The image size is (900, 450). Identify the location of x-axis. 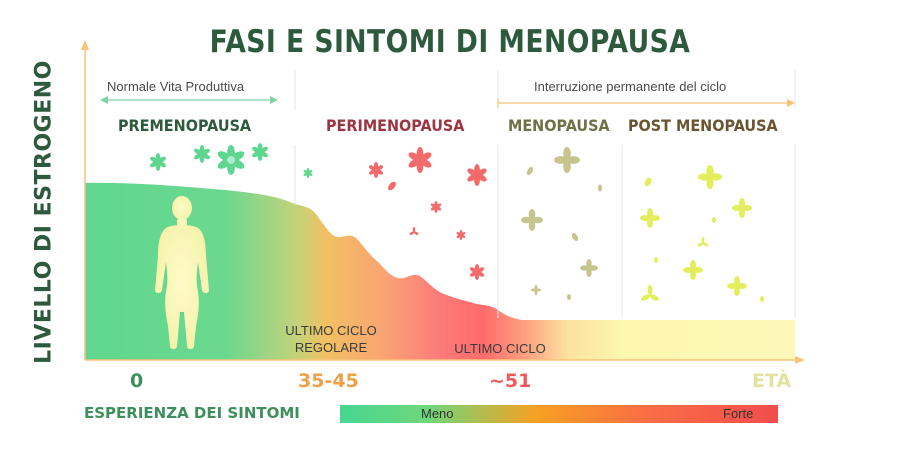
(445, 360).